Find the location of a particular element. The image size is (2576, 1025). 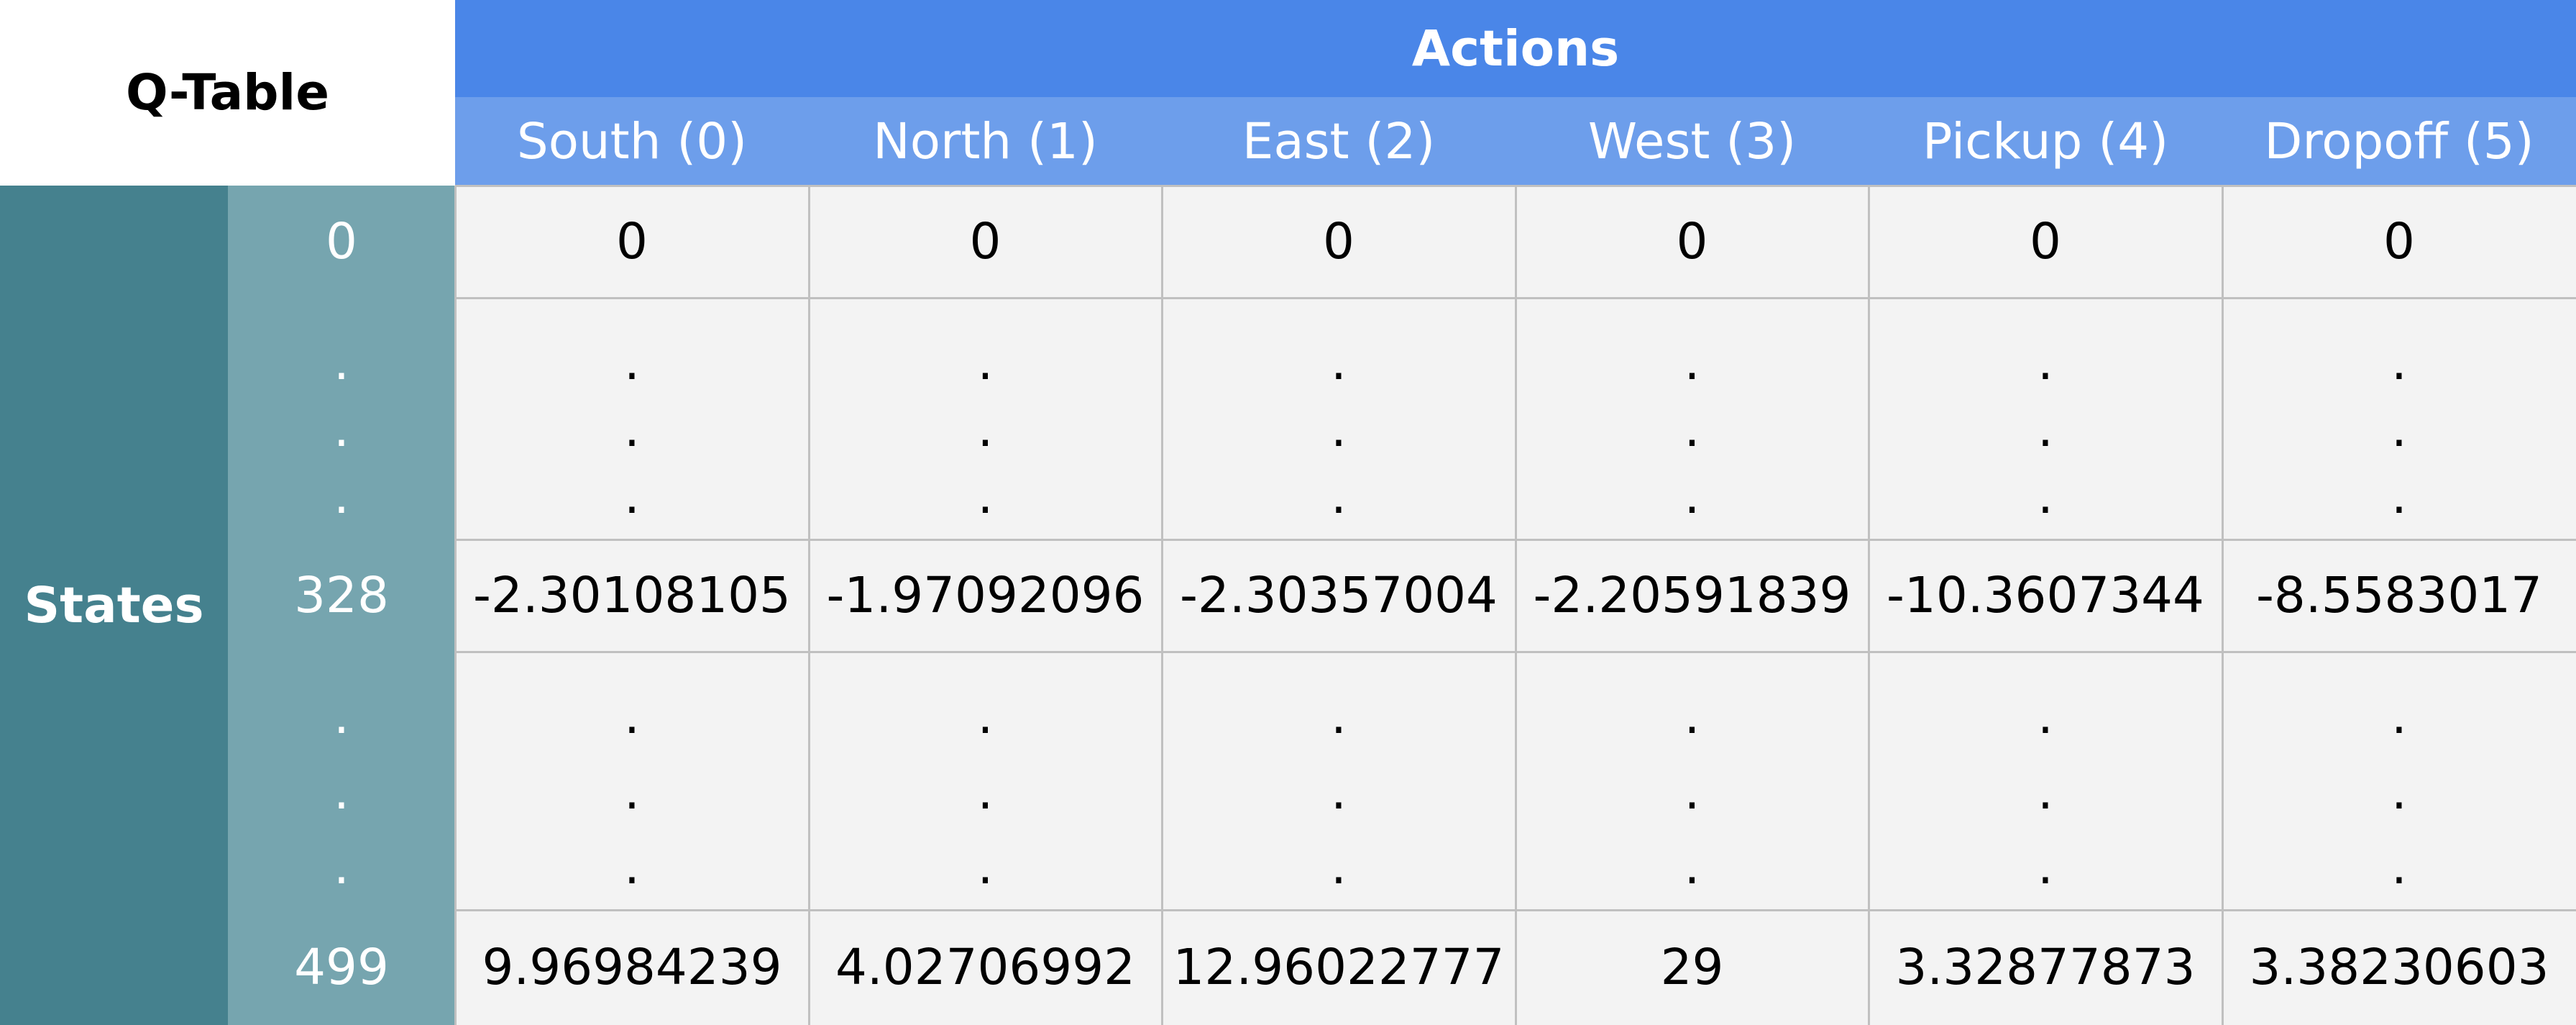

column-header-west: West (3) is located at coordinates (1692, 141).